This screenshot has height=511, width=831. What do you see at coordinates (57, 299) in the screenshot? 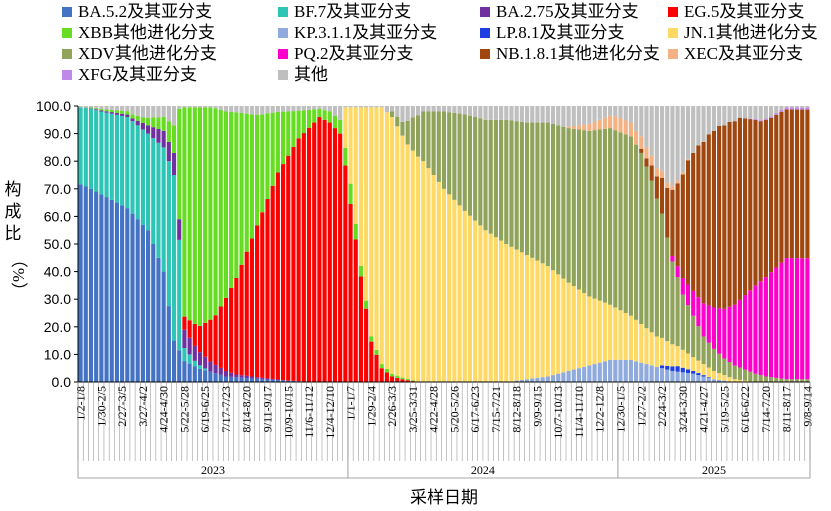
I see `y-tick-label: 30.0` at bounding box center [57, 299].